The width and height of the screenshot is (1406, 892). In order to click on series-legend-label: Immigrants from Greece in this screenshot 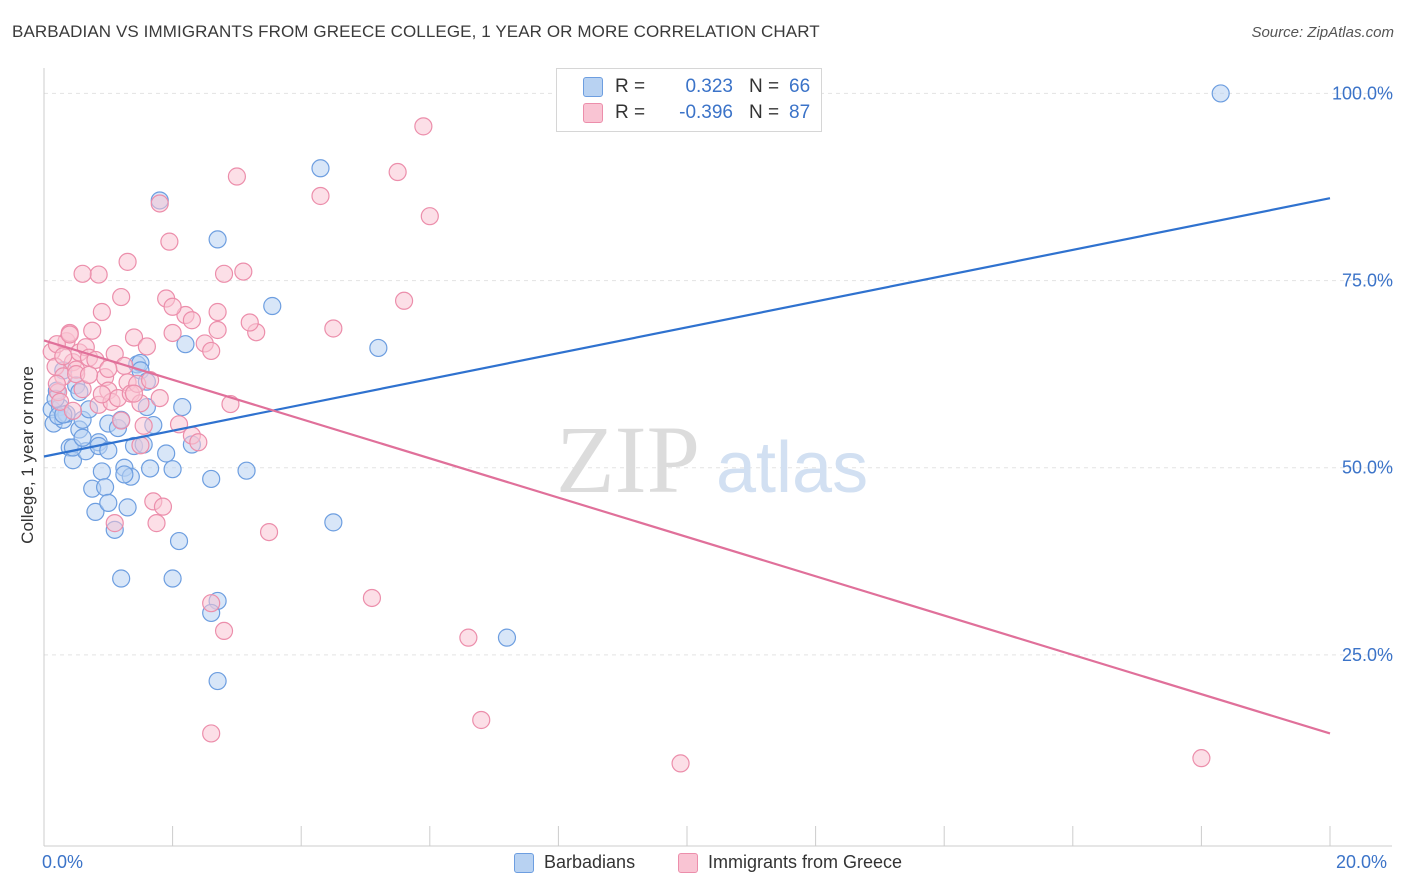, I will do `click(805, 862)`.